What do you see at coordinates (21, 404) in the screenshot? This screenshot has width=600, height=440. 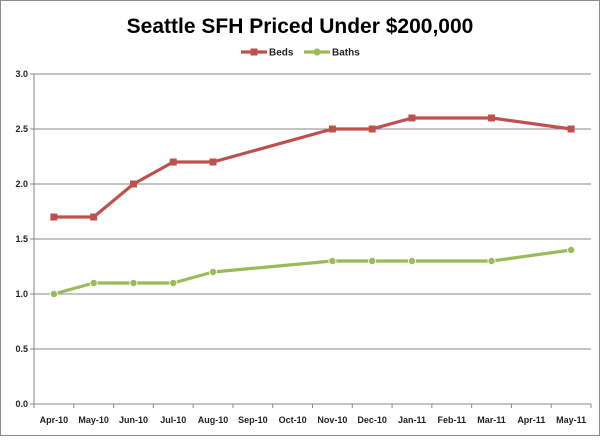 I see `y-tick-label: 0.0` at bounding box center [21, 404].